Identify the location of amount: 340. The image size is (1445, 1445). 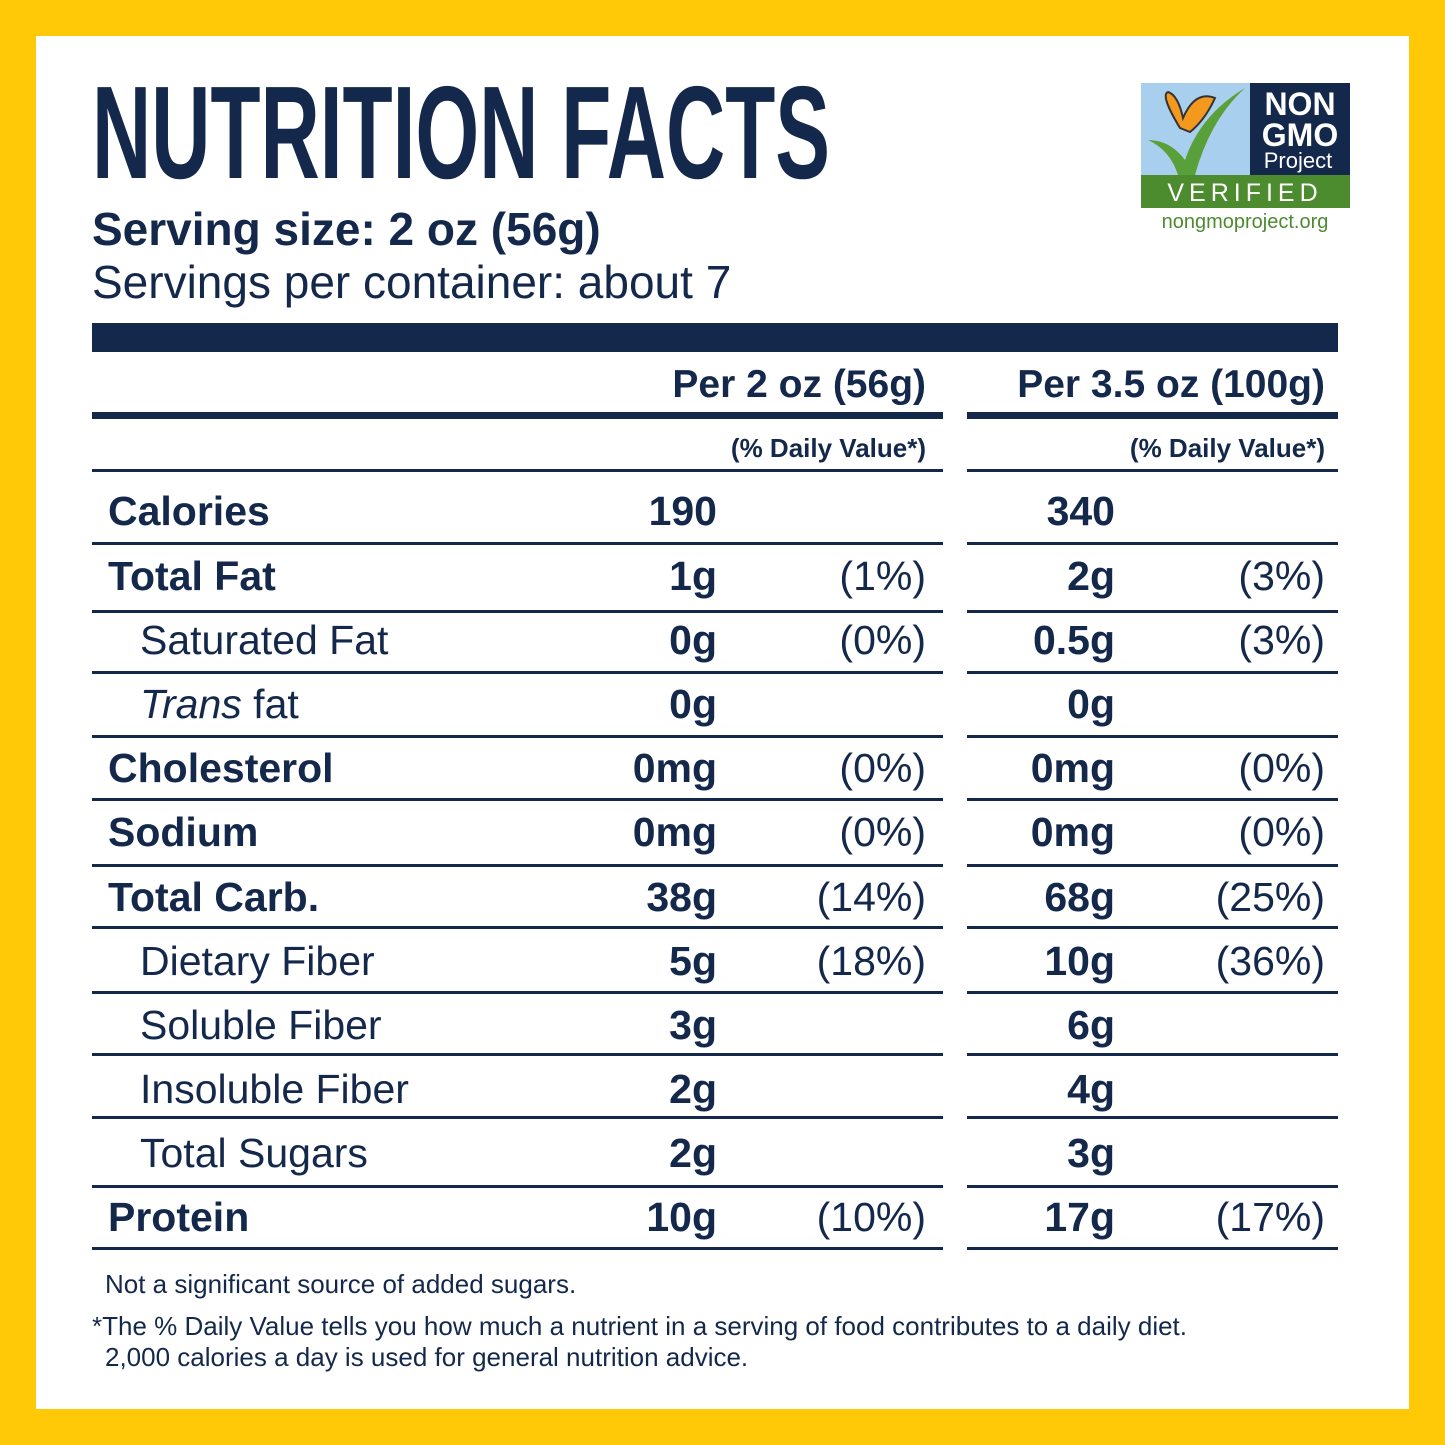
(1081, 511).